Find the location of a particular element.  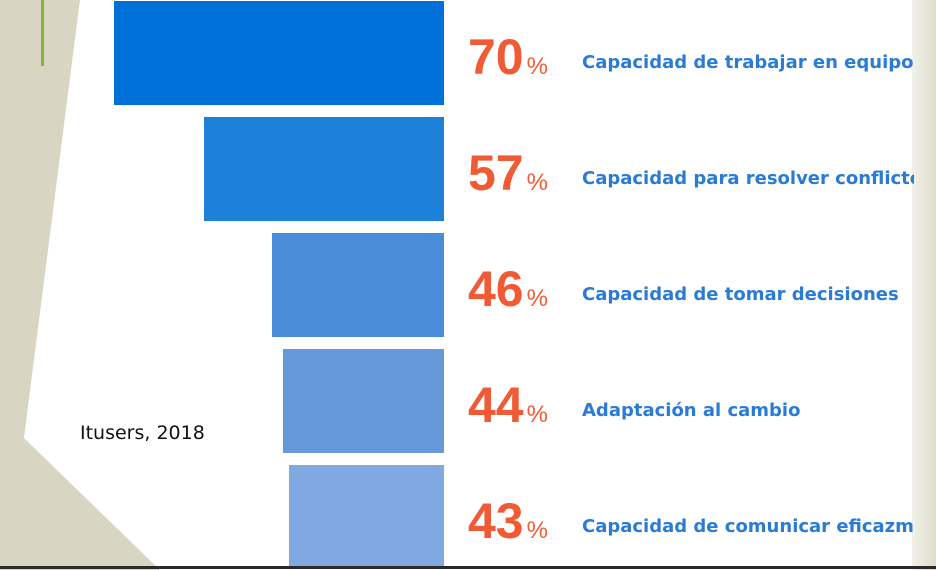

right-edge-strip is located at coordinates (924, 285).